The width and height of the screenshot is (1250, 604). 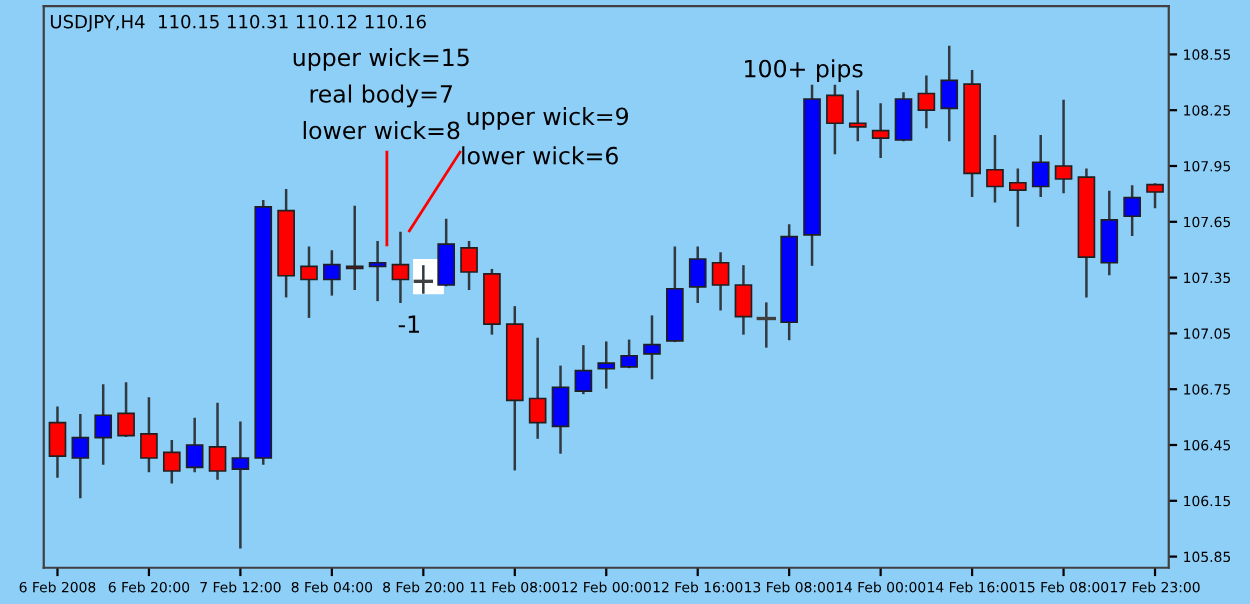 What do you see at coordinates (547, 118) in the screenshot?
I see `annotation: upper wick=9` at bounding box center [547, 118].